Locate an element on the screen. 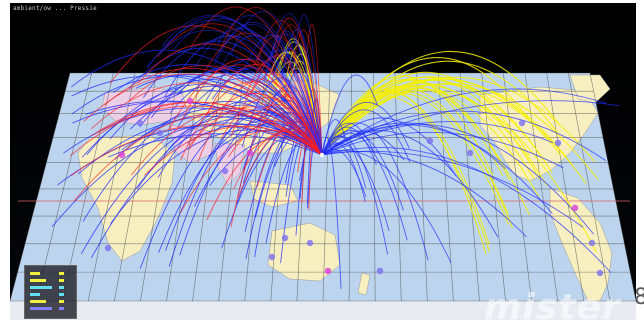  hub-marker is located at coordinates (322, 155).